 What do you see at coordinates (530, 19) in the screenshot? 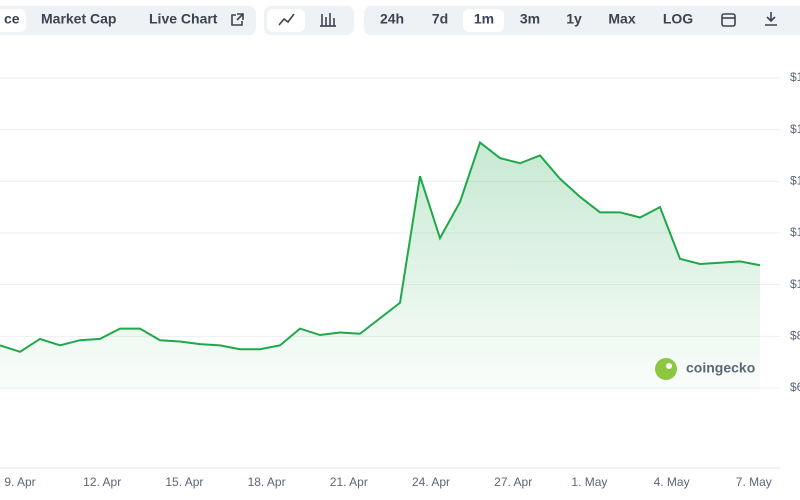
I see `range-button: 3m` at bounding box center [530, 19].